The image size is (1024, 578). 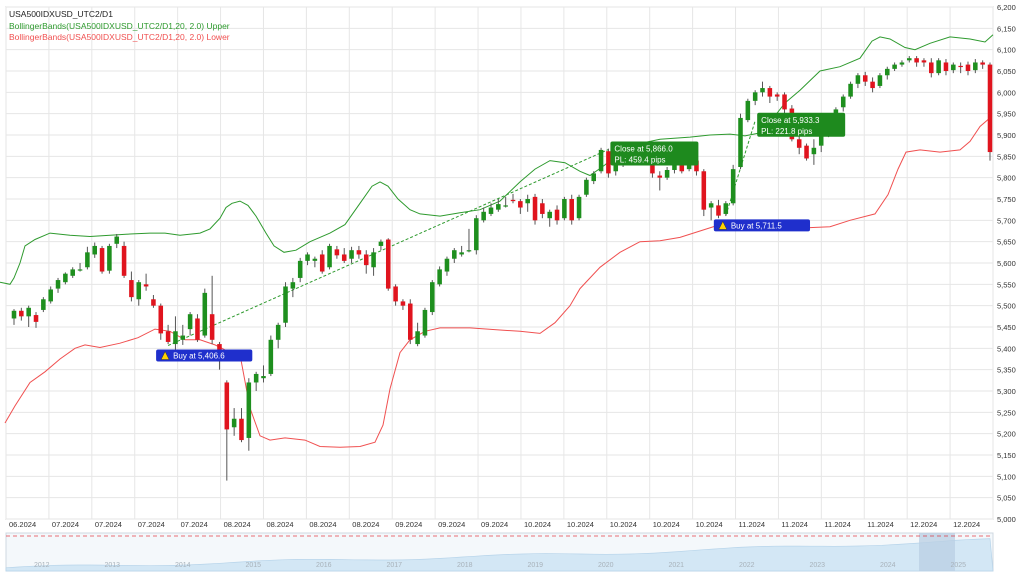 I want to click on navigator-year-label: 2015, so click(x=254, y=565).